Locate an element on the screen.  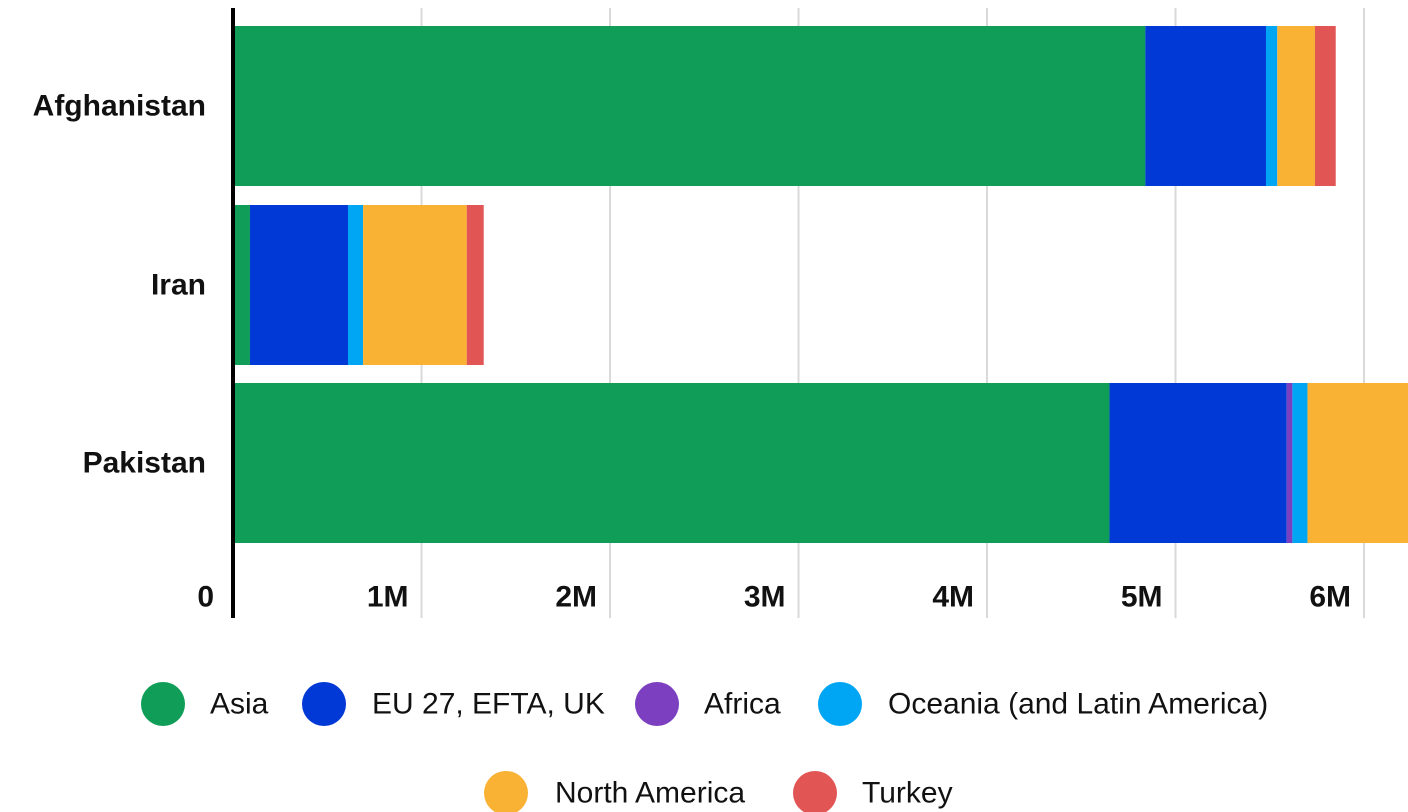
bar-segment: EU 27, EFTA, UK: 520000 is located at coordinates (298, 285).